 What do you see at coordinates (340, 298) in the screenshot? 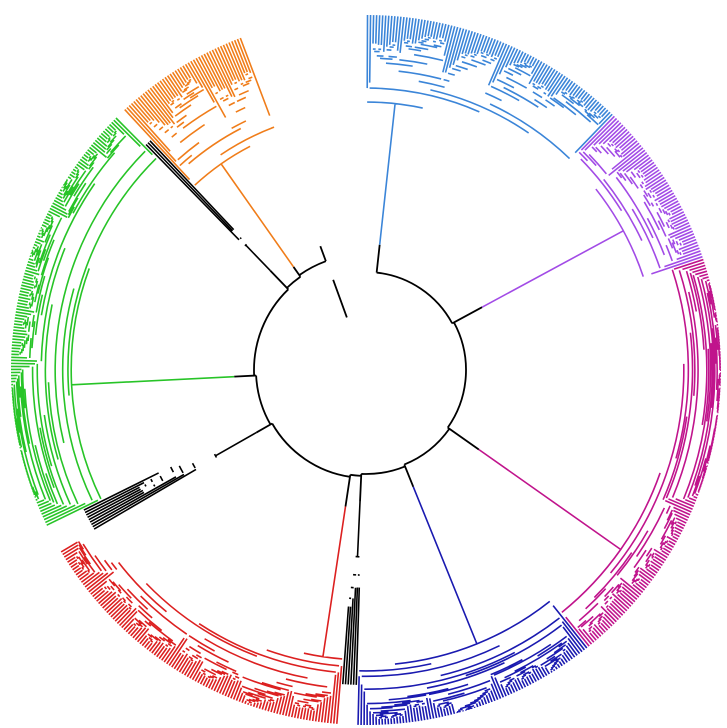
I see `root-branch` at bounding box center [340, 298].